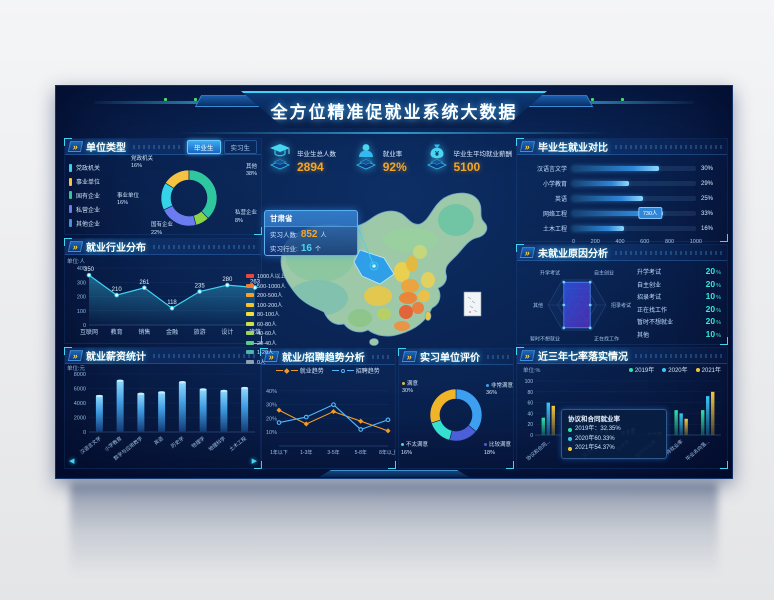 This screenshot has height=600, width=774. Describe the element at coordinates (604, 273) in the screenshot. I see `svg-text: 自主创业` at that location.